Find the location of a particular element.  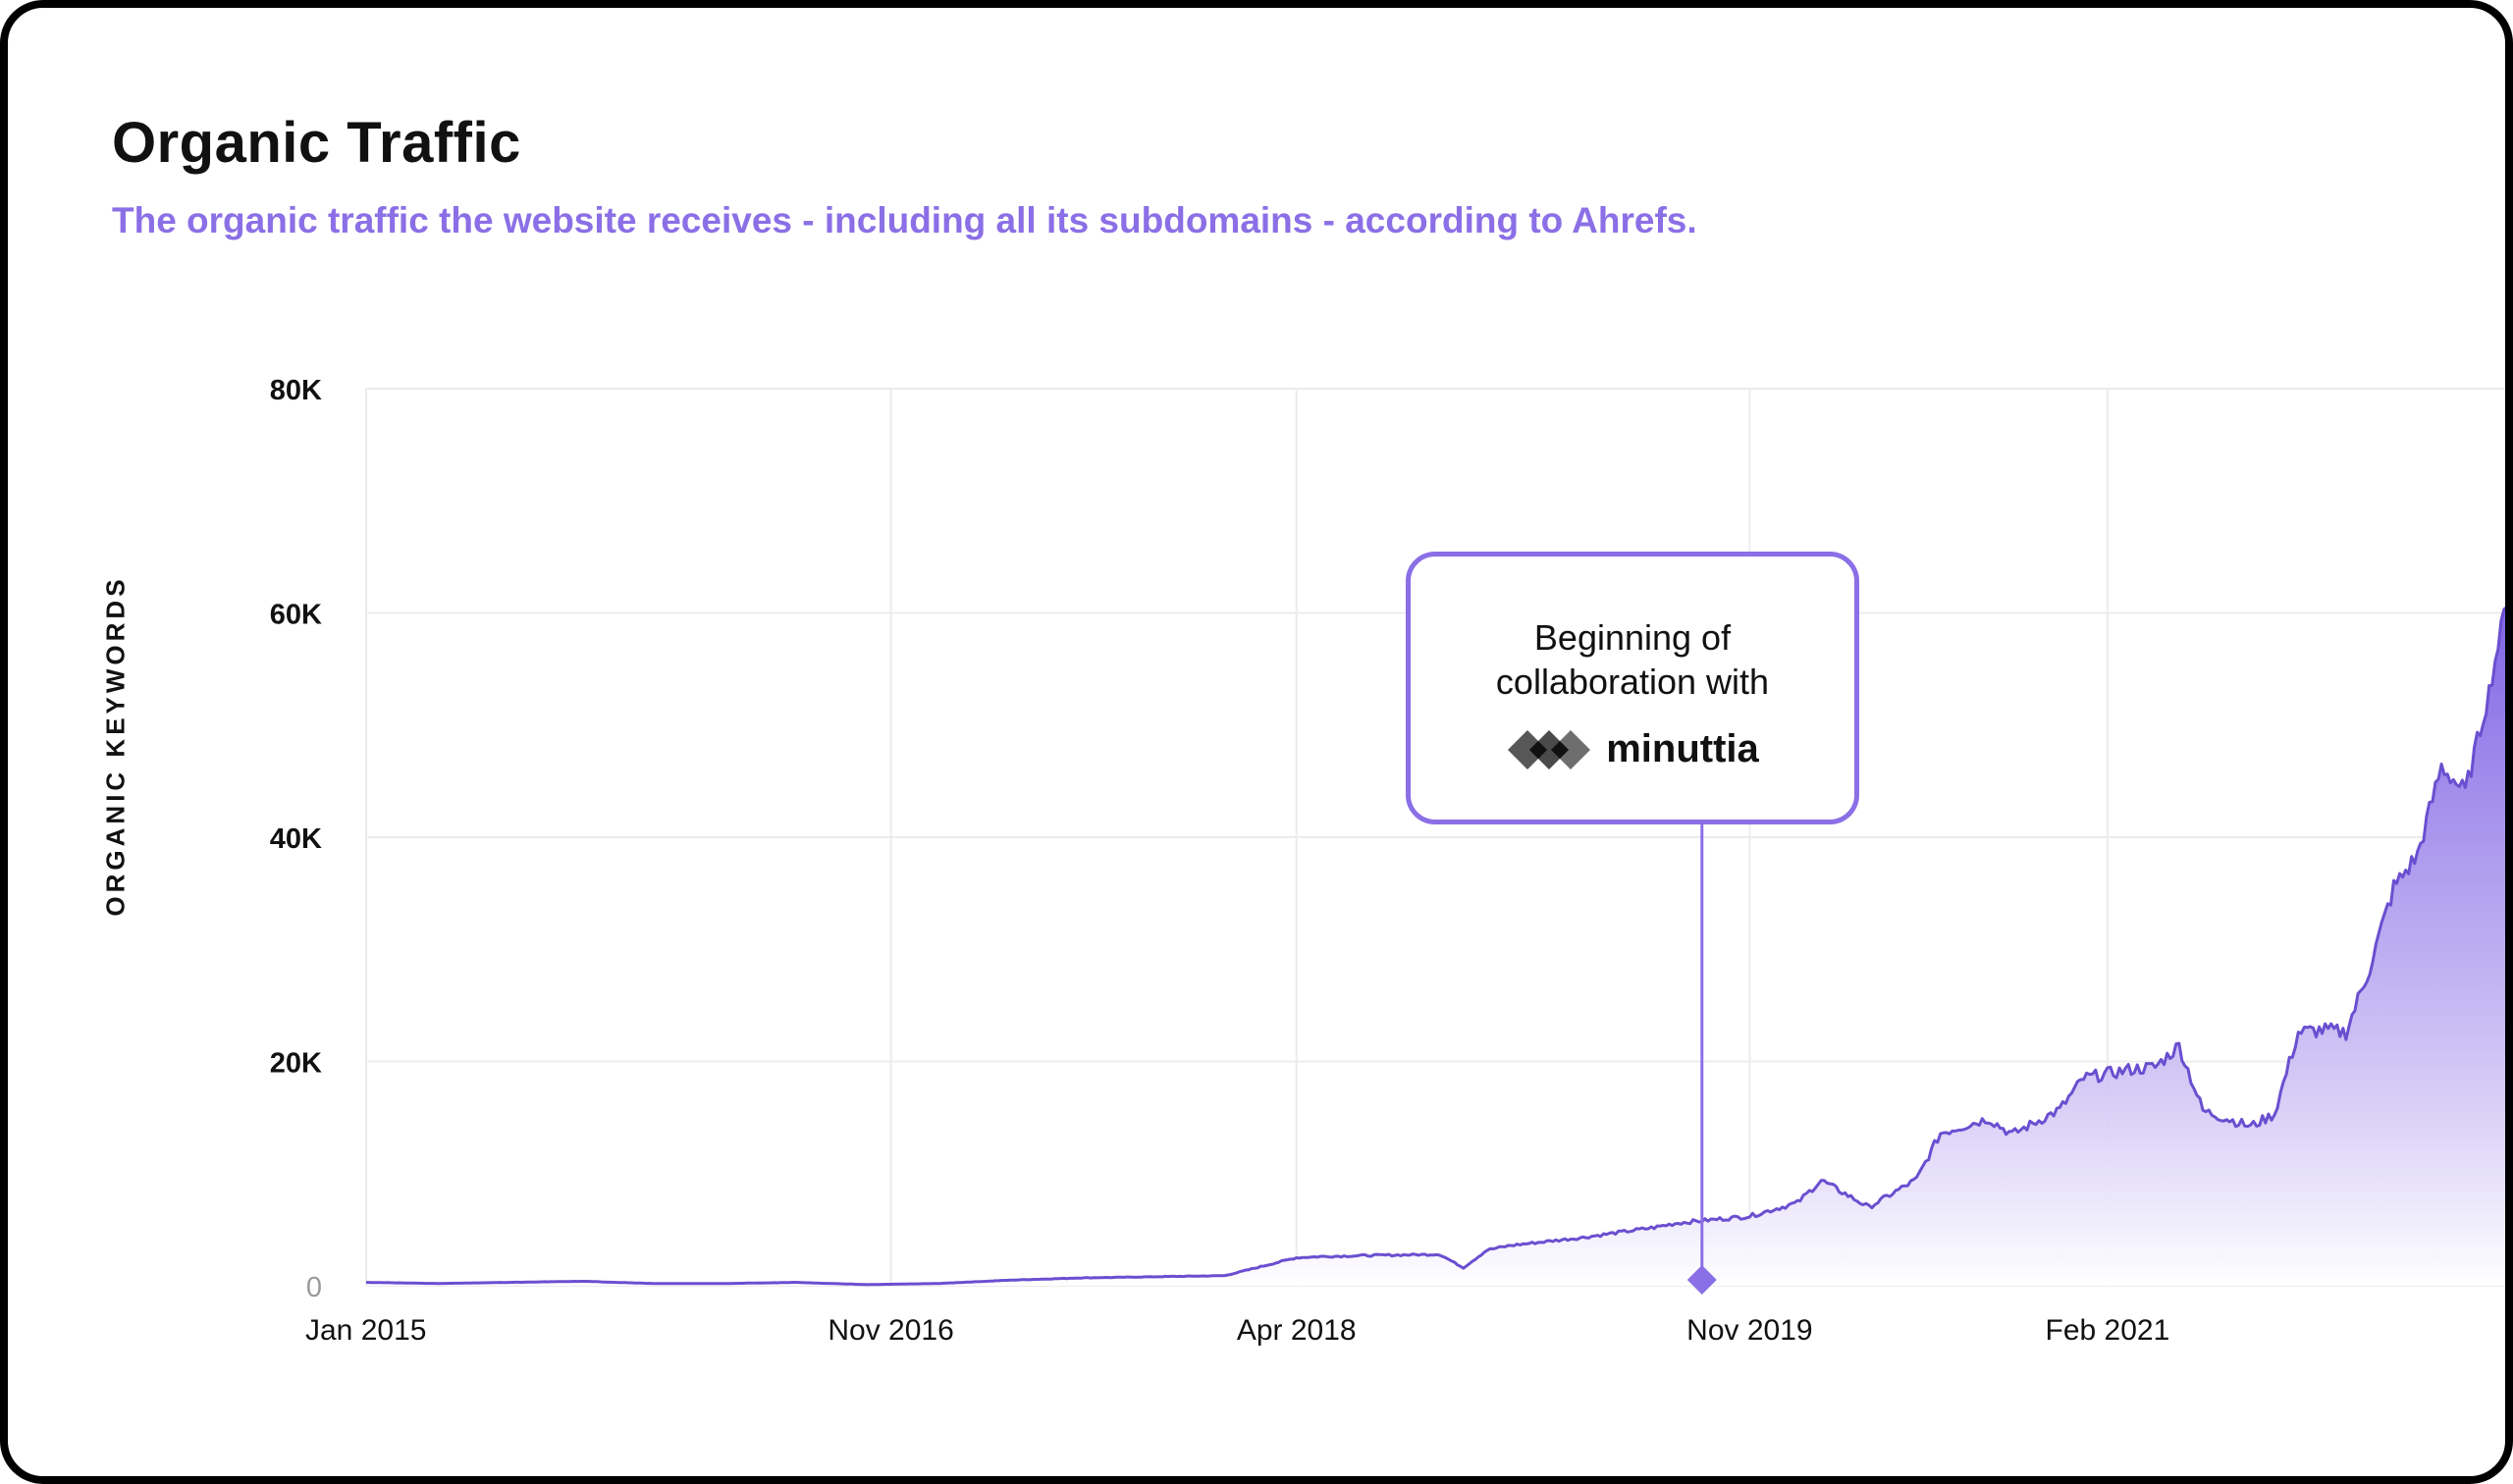

x-tick-label: Nov 2016 is located at coordinates (891, 1330).